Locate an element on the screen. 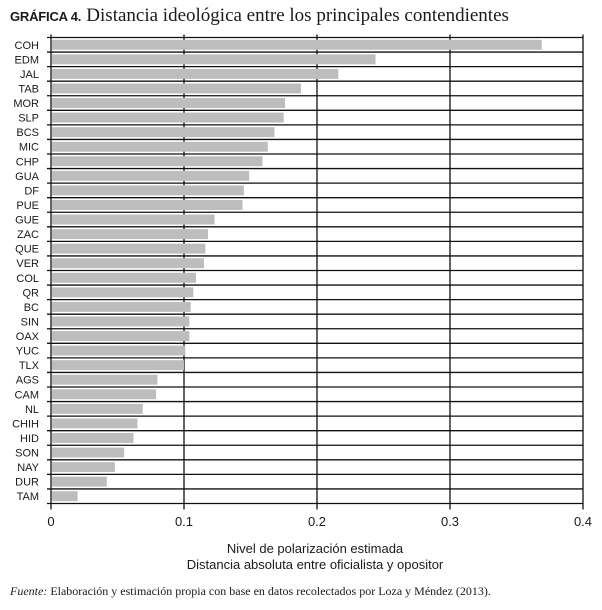 Image resolution: width=602 pixels, height=610 pixels. category-label: OAX is located at coordinates (28, 337).